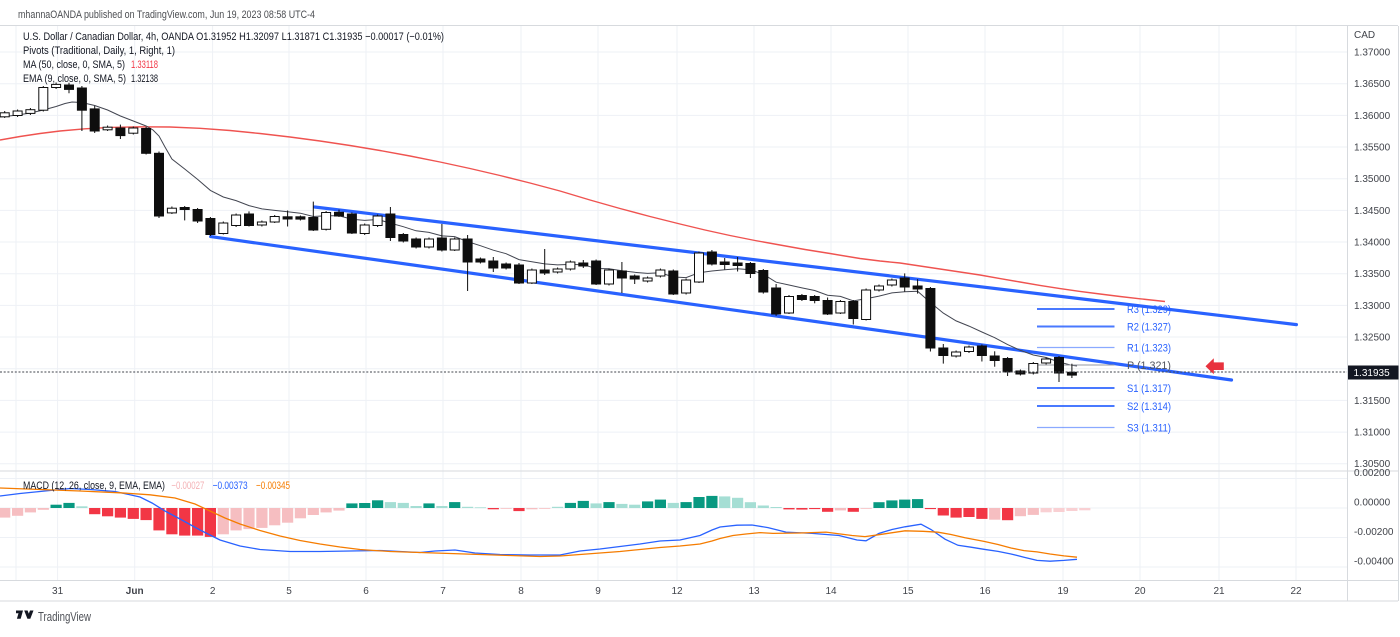 This screenshot has height=637, width=1400. I want to click on svg-text: TradingView, so click(65, 617).